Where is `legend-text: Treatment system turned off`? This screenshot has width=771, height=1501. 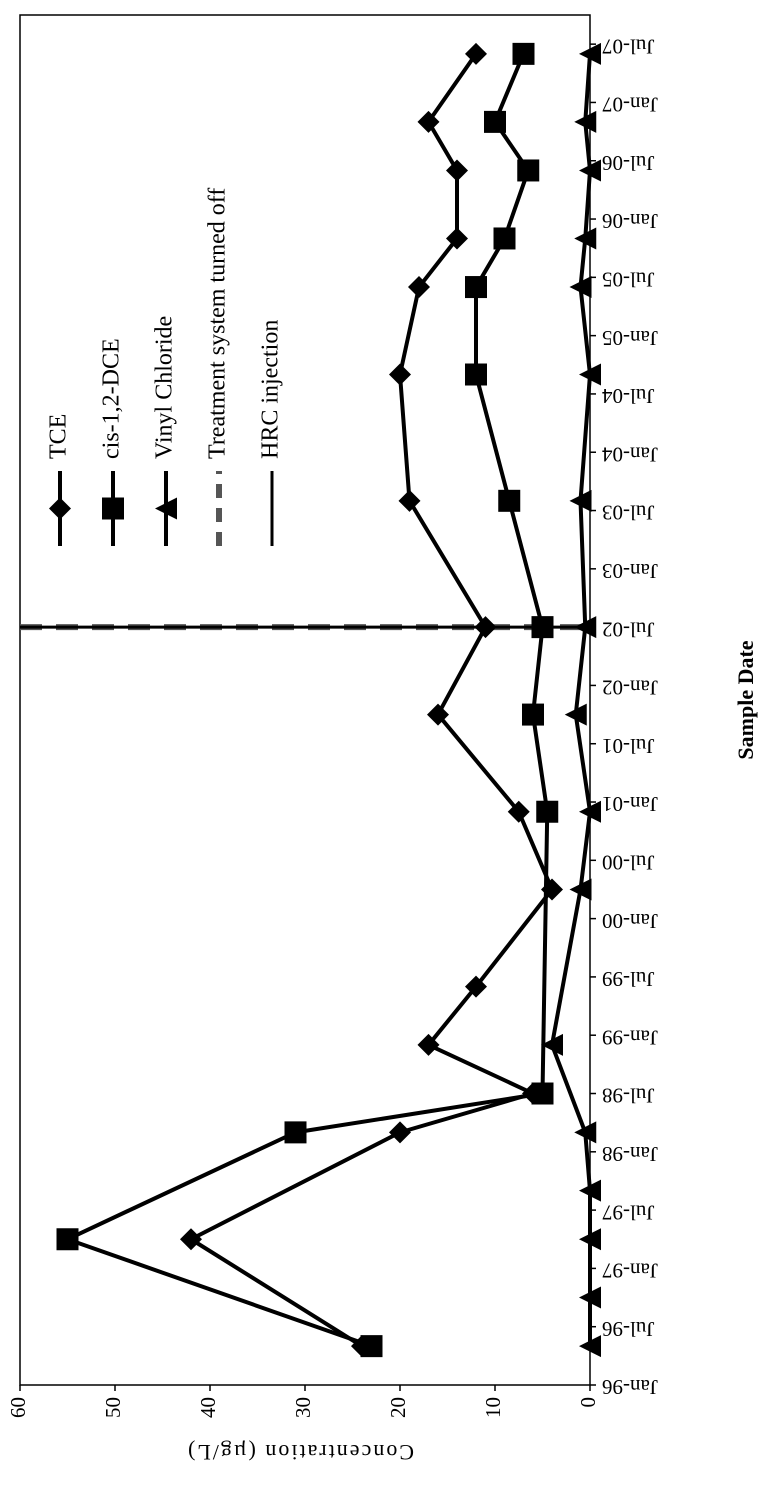 legend-text: Treatment system turned off is located at coordinates (218, 323).